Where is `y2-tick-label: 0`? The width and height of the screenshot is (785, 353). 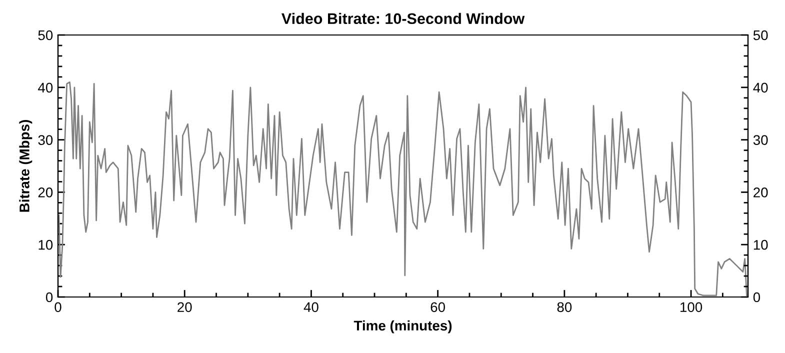 y2-tick-label: 0 is located at coordinates (756, 297).